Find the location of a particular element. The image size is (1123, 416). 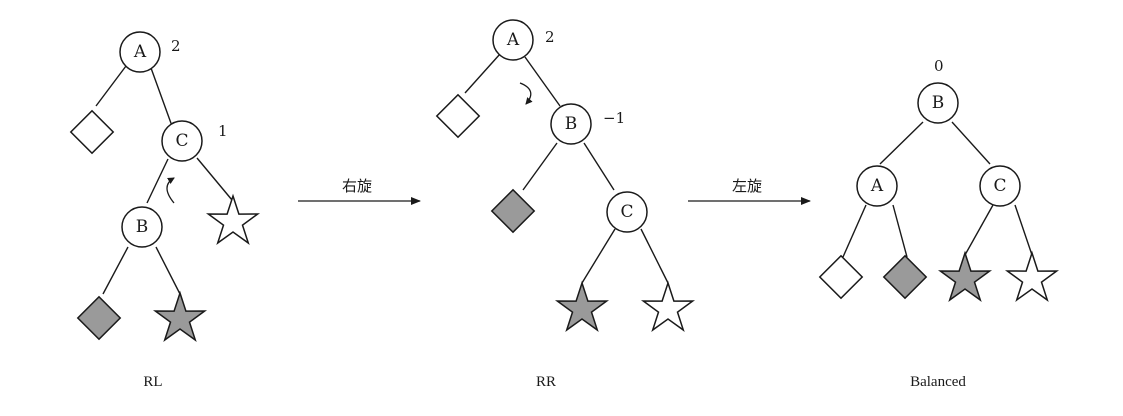

edge-b-star is located at coordinates (168, 270).